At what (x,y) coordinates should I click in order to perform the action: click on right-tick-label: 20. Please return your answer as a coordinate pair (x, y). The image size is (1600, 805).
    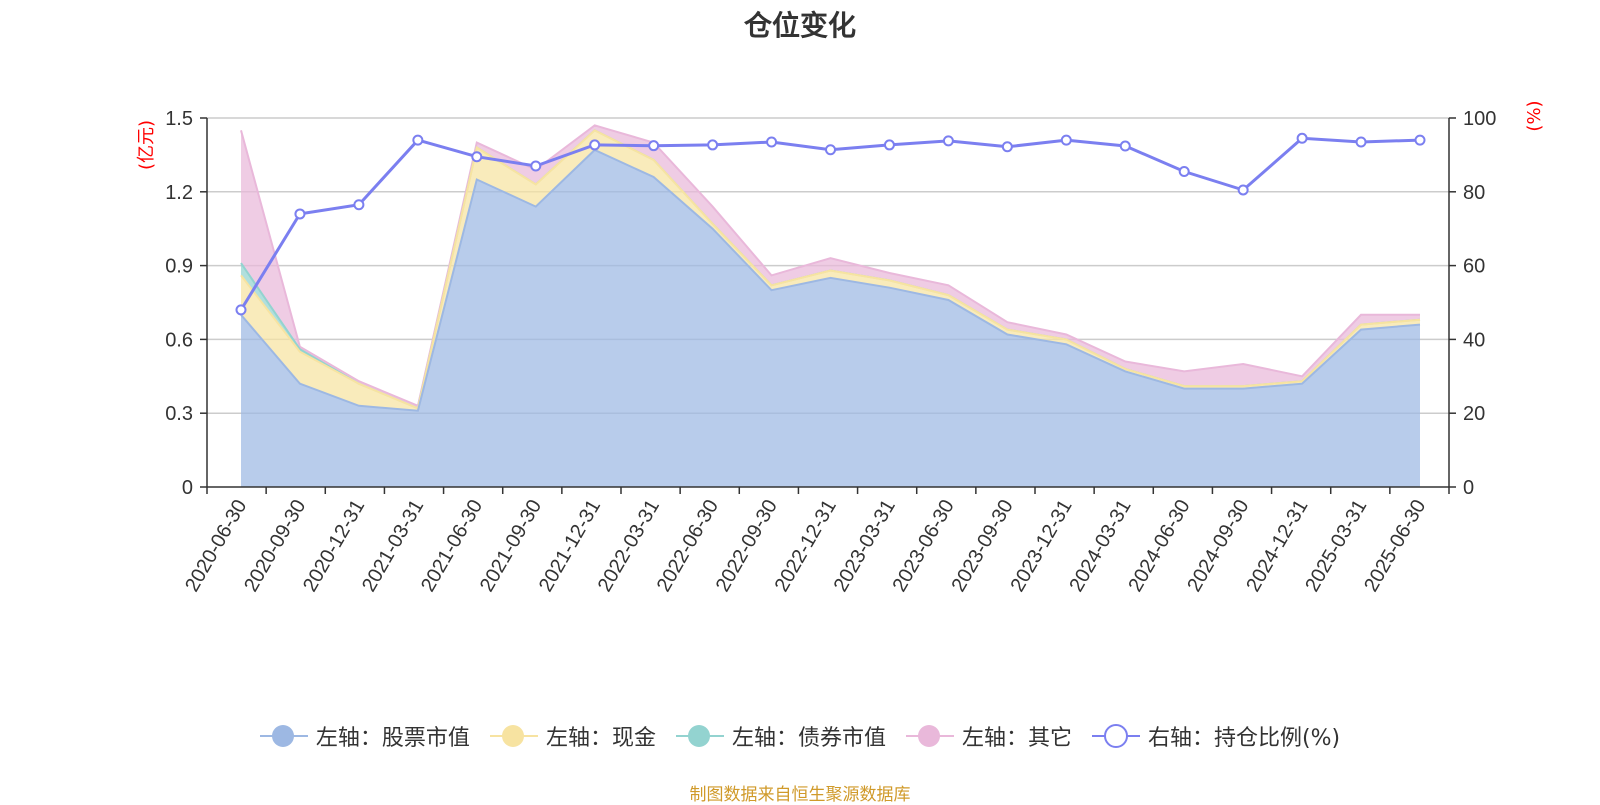
    Looking at the image, I should click on (1474, 414).